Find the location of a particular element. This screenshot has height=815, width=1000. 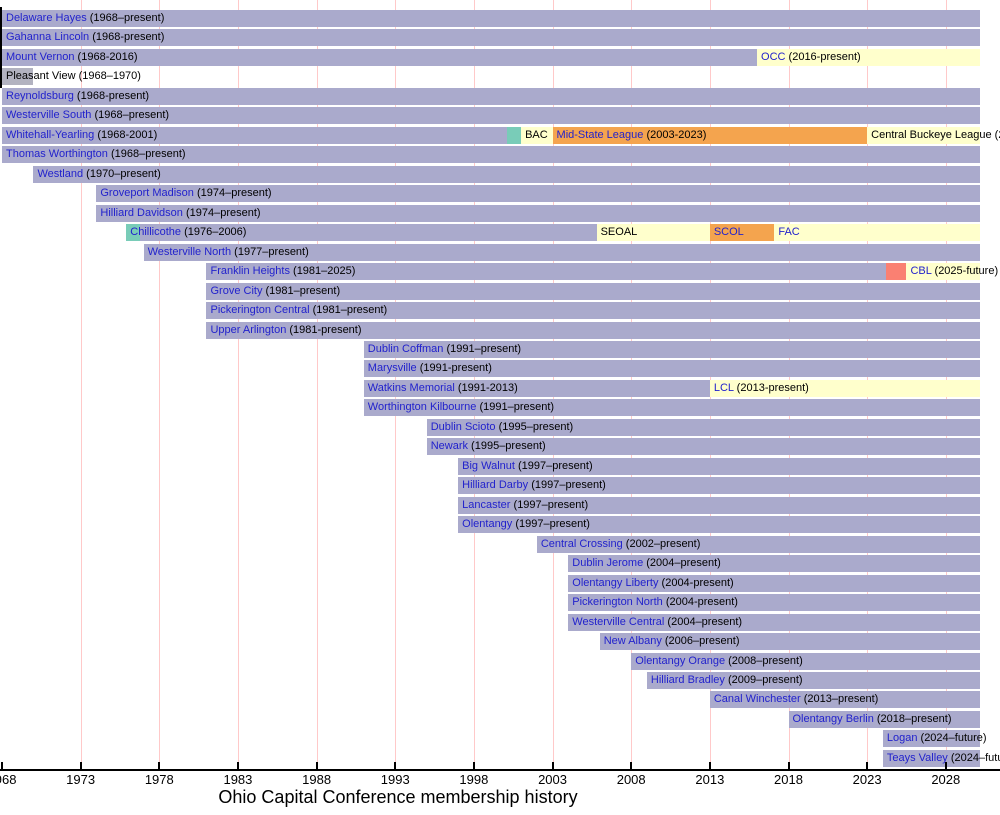

axis-year-label: 2018 is located at coordinates (788, 779).